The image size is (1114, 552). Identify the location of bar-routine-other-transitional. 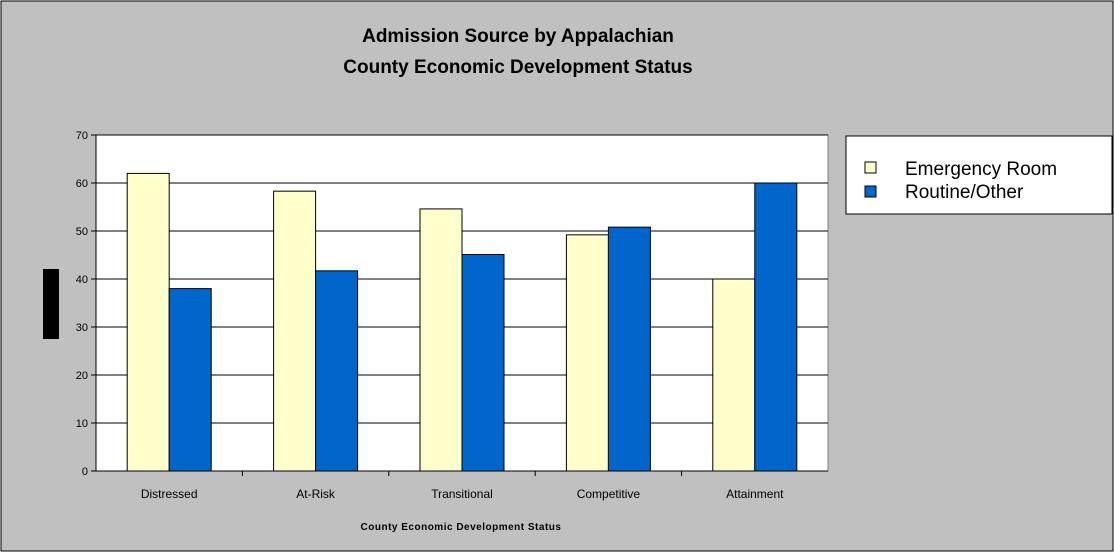
(483, 363).